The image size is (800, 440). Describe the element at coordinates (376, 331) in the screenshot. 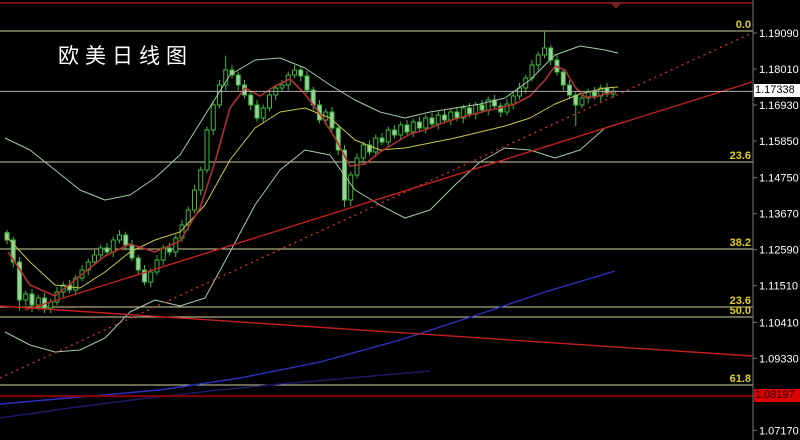

I see `trendline-descending-solid` at that location.